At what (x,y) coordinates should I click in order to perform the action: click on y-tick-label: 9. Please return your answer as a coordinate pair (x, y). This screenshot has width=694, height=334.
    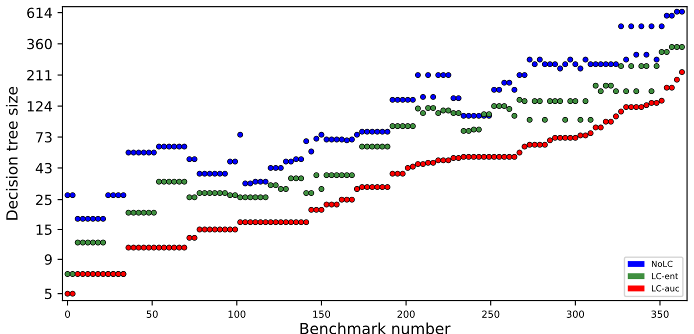
    Looking at the image, I should click on (48, 259).